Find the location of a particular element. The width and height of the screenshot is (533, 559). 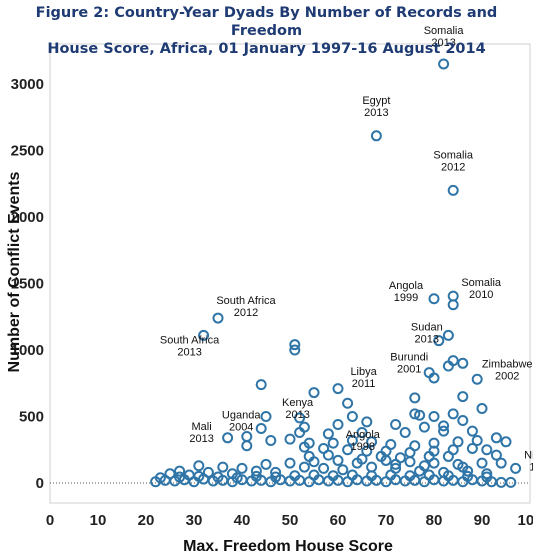

annotation-country: Kenya is located at coordinates (298, 403).